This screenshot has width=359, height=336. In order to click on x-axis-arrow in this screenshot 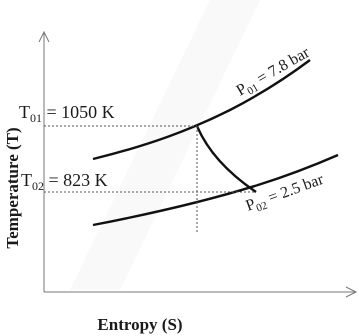, I will do `click(351, 292)`.